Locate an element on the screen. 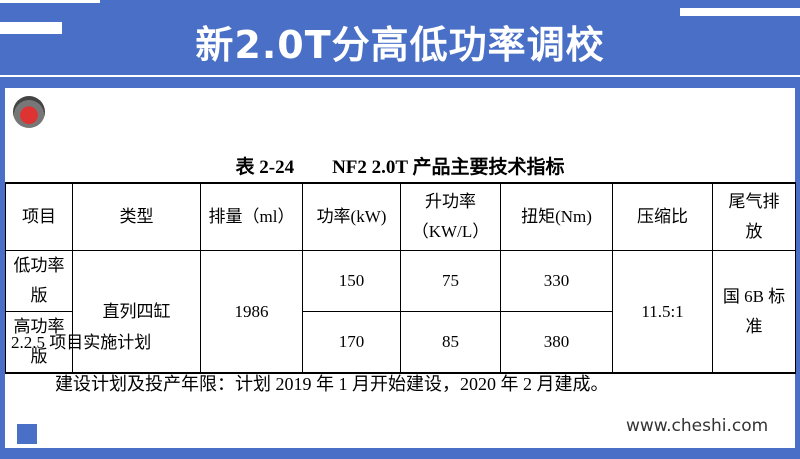 The width and height of the screenshot is (800, 459). avatar is located at coordinates (29, 112).